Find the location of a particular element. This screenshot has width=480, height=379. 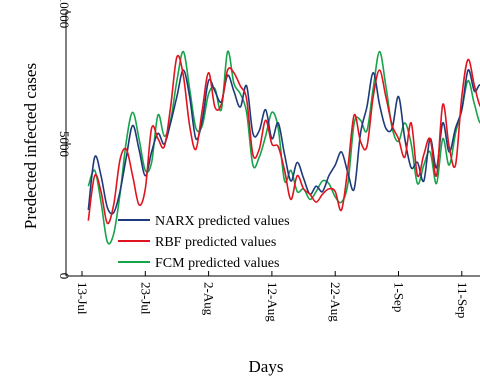

y-tick-label: 5000 is located at coordinates (64, 144).